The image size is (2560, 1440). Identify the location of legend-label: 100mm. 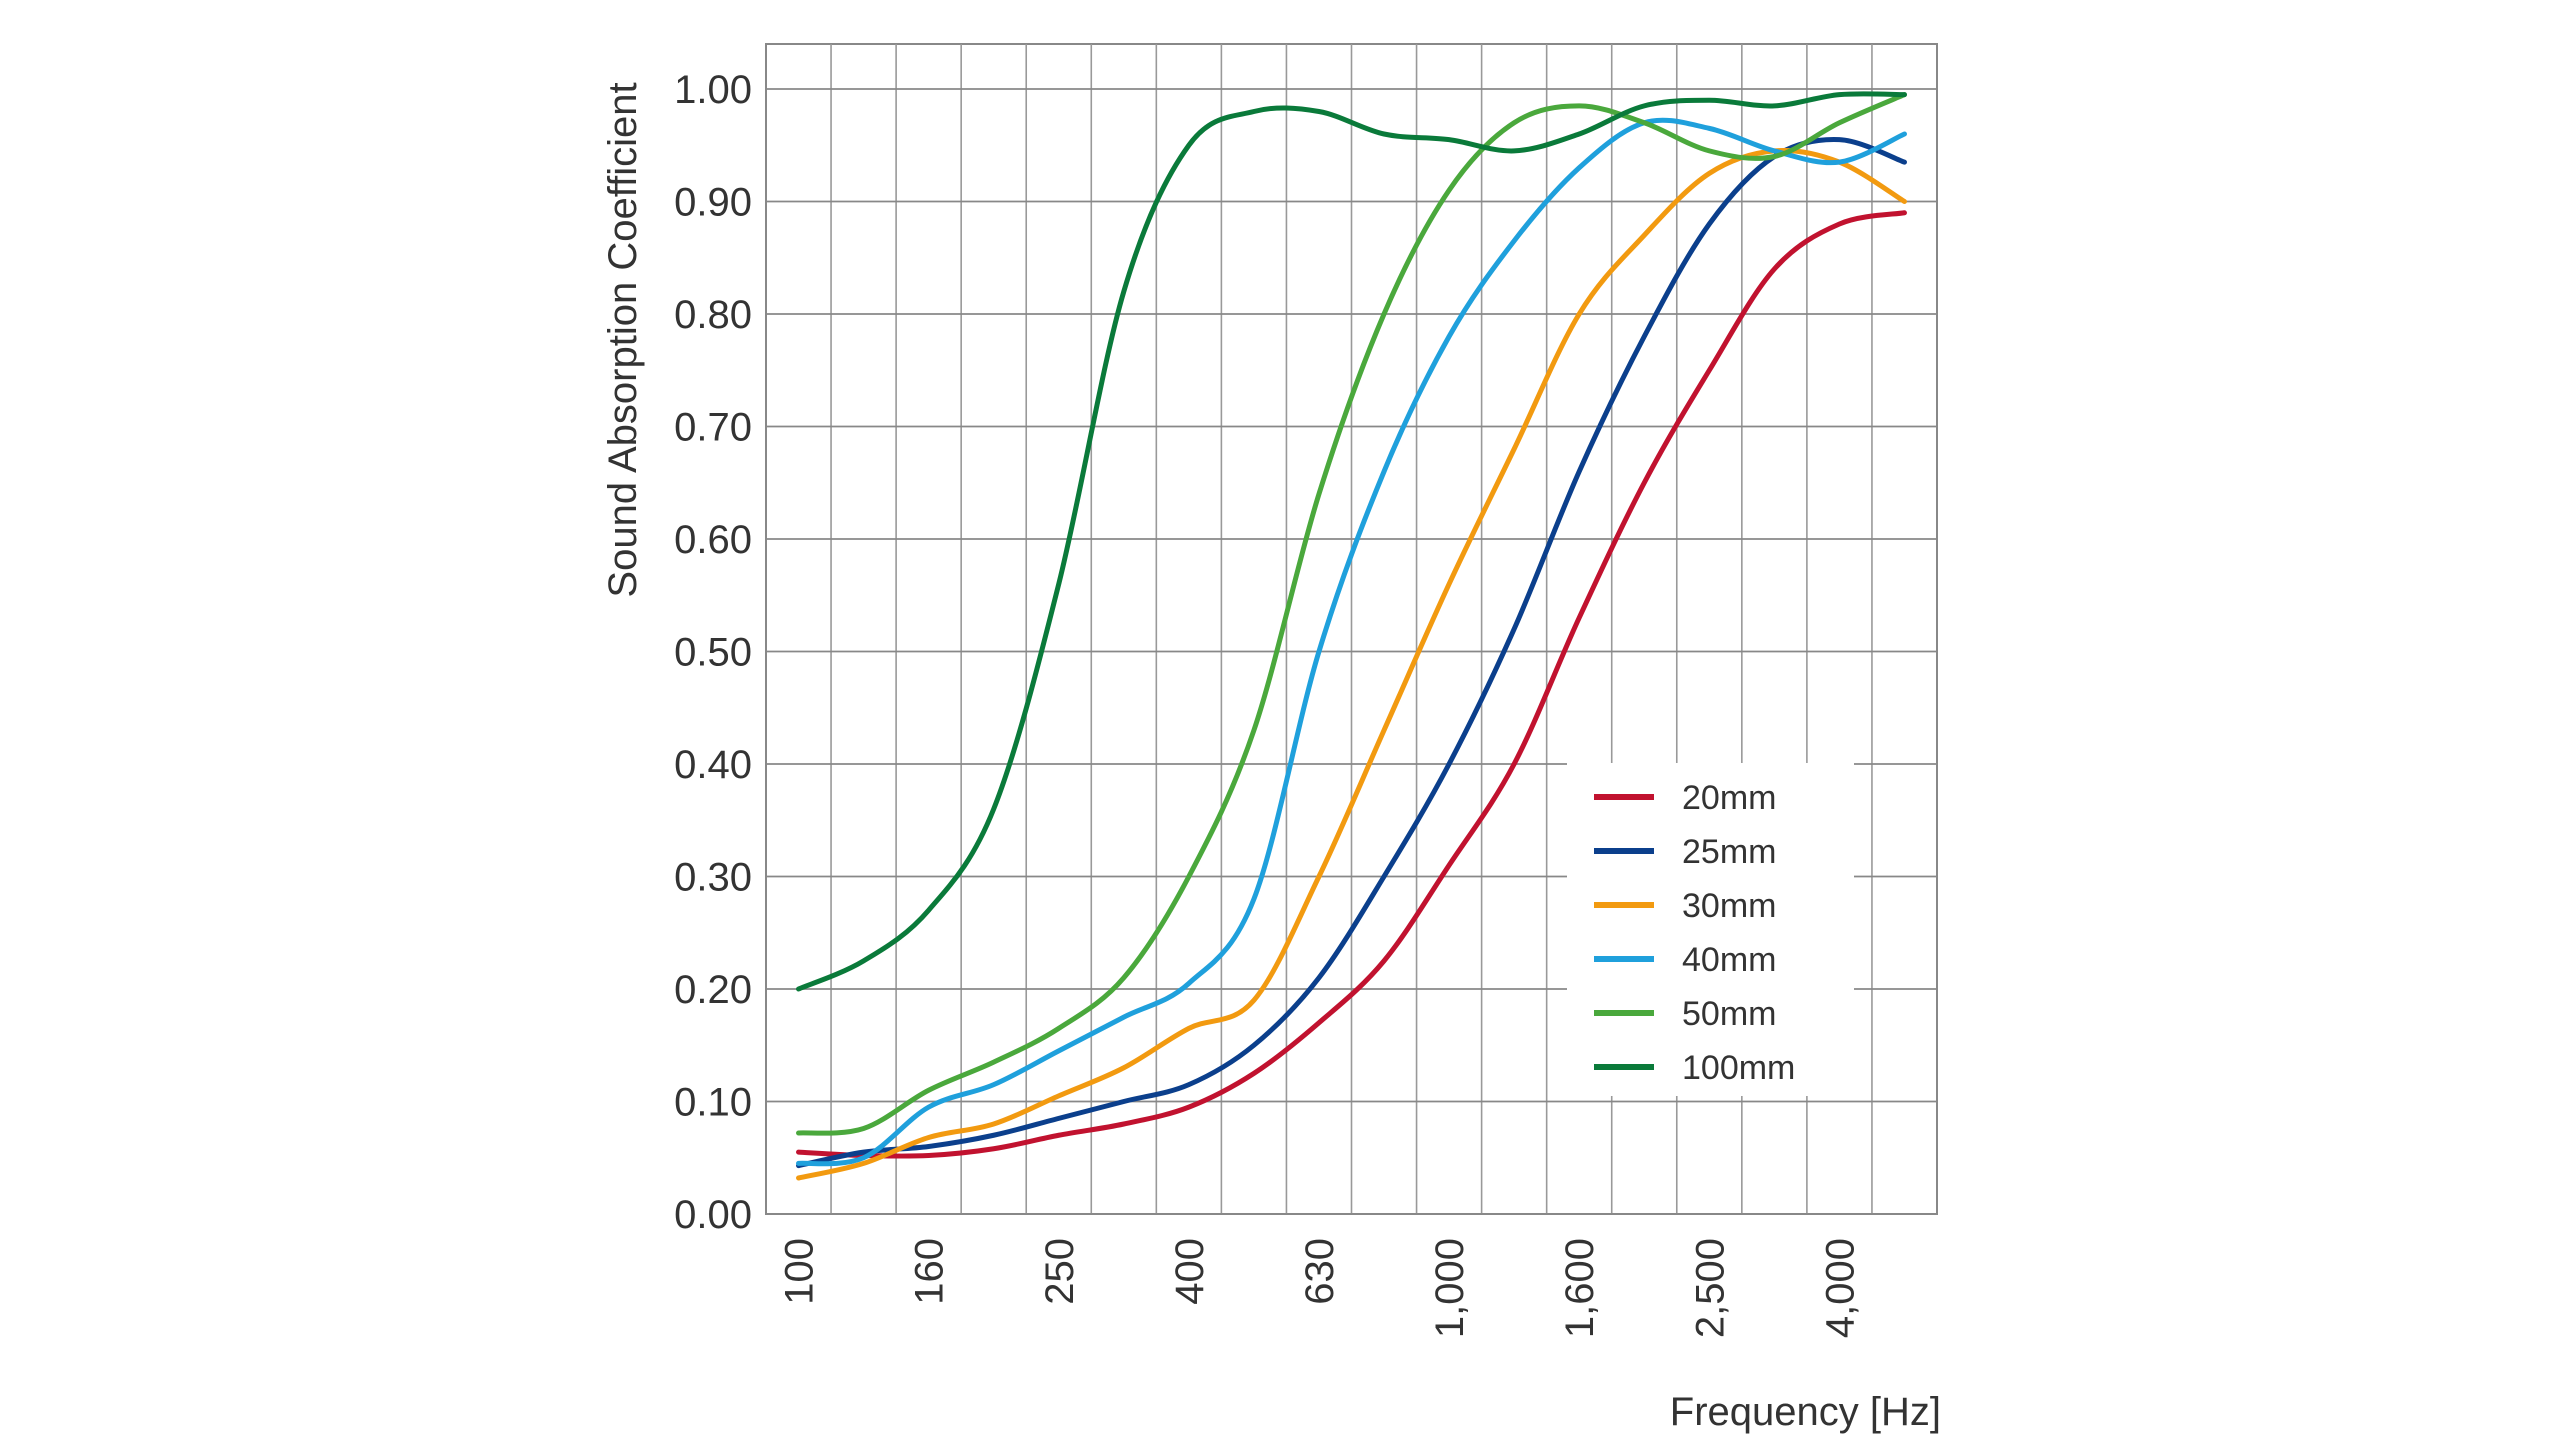
(1738, 1068).